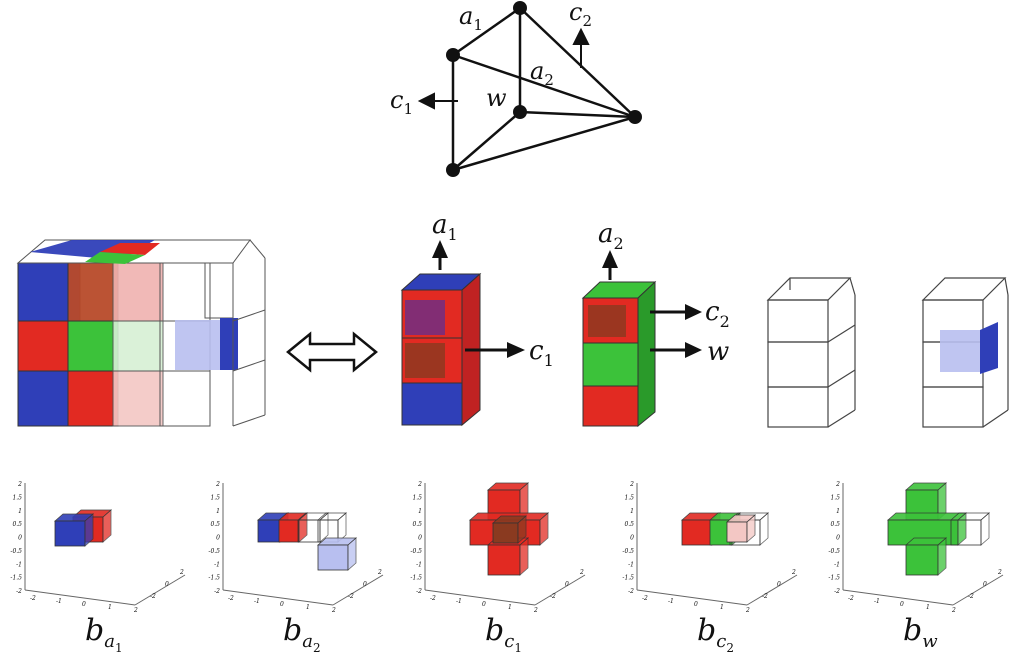 The height and width of the screenshot is (656, 1021). Describe the element at coordinates (965, 352) in the screenshot. I see `wireframe-column-blue` at that location.